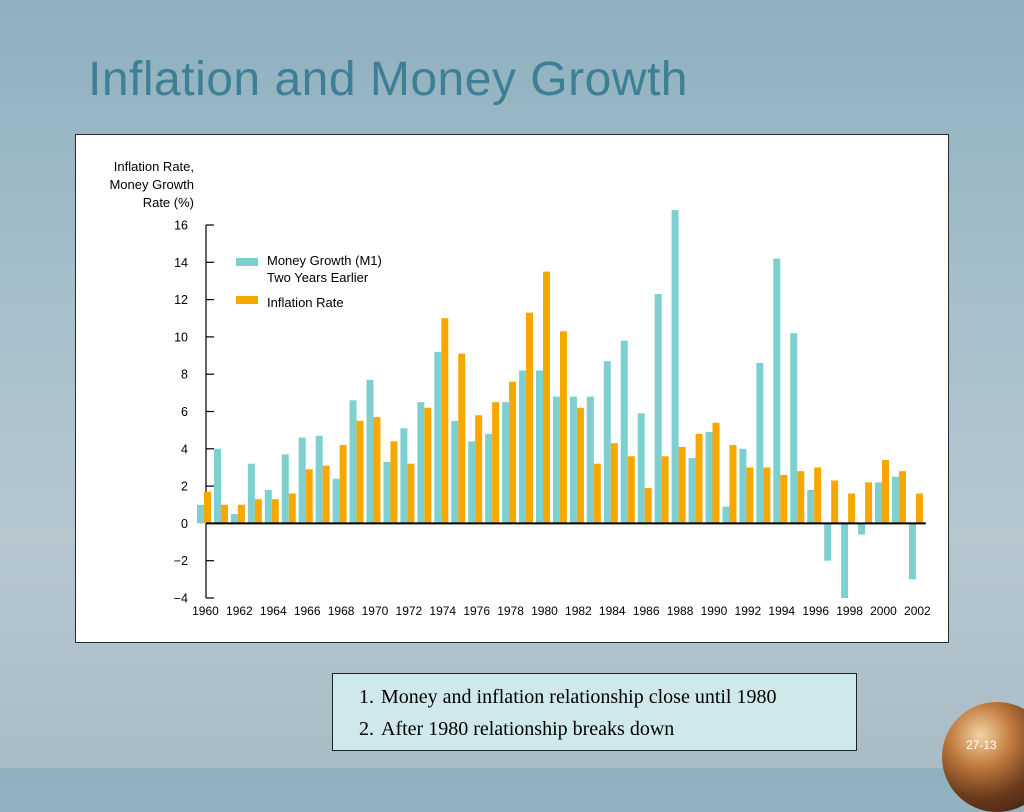 The image size is (1024, 812). Describe the element at coordinates (318, 277) in the screenshot. I see `legend-label: Two Years Earlier` at that location.